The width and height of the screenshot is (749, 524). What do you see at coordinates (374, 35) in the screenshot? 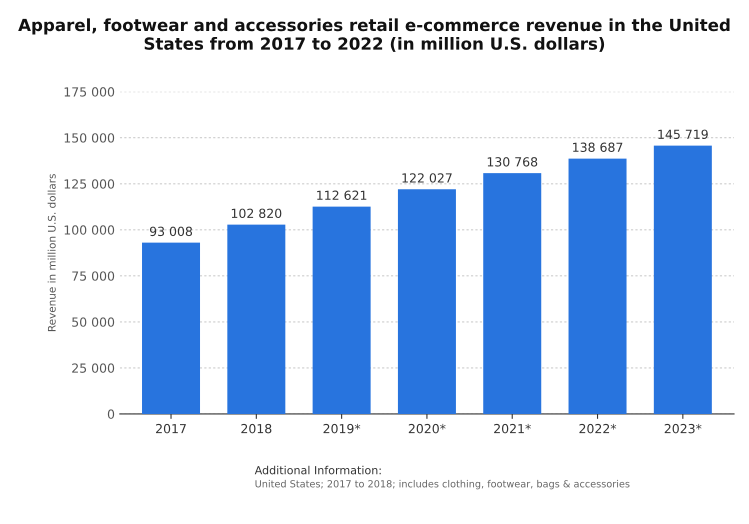
I see `chart-title: Apparel, footwear and accessories retail e-commerce revenue in the United States from 2017 to 2022 (in million U.S. dollars)` at bounding box center [374, 35].